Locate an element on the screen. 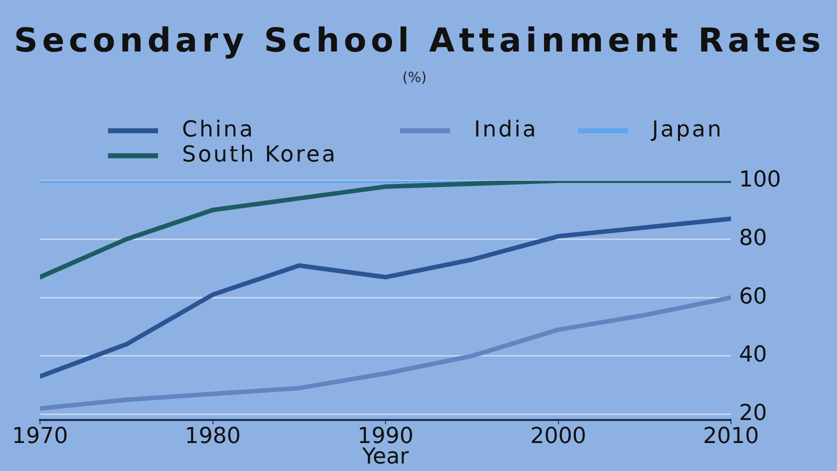  legend-label: Japan is located at coordinates (687, 130).